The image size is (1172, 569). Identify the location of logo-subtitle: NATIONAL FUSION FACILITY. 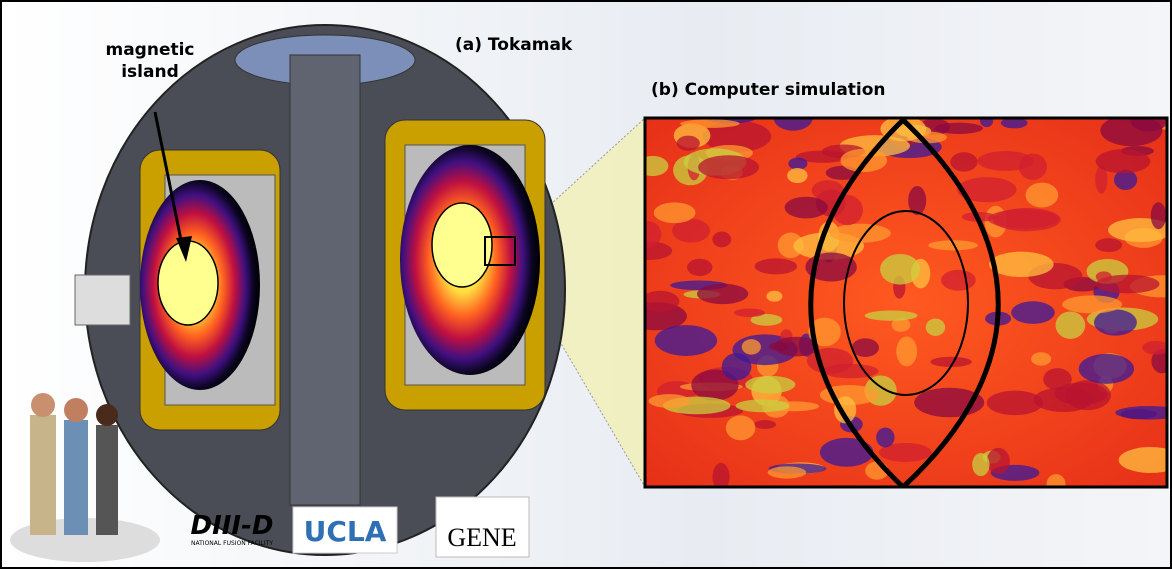
(232, 543).